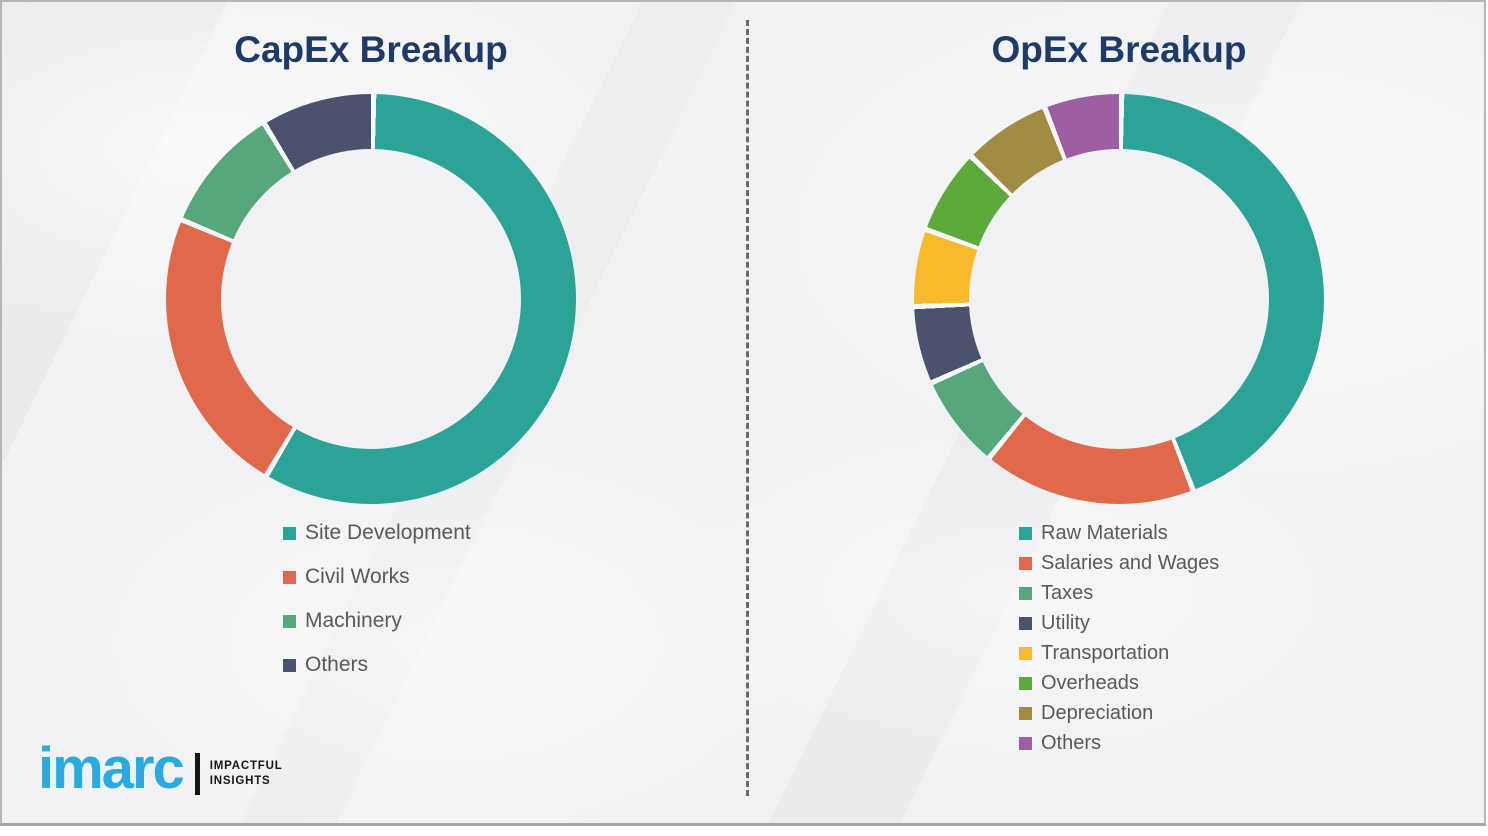 The width and height of the screenshot is (1488, 836). Describe the element at coordinates (353, 620) in the screenshot. I see `legend-label: Machinery` at that location.